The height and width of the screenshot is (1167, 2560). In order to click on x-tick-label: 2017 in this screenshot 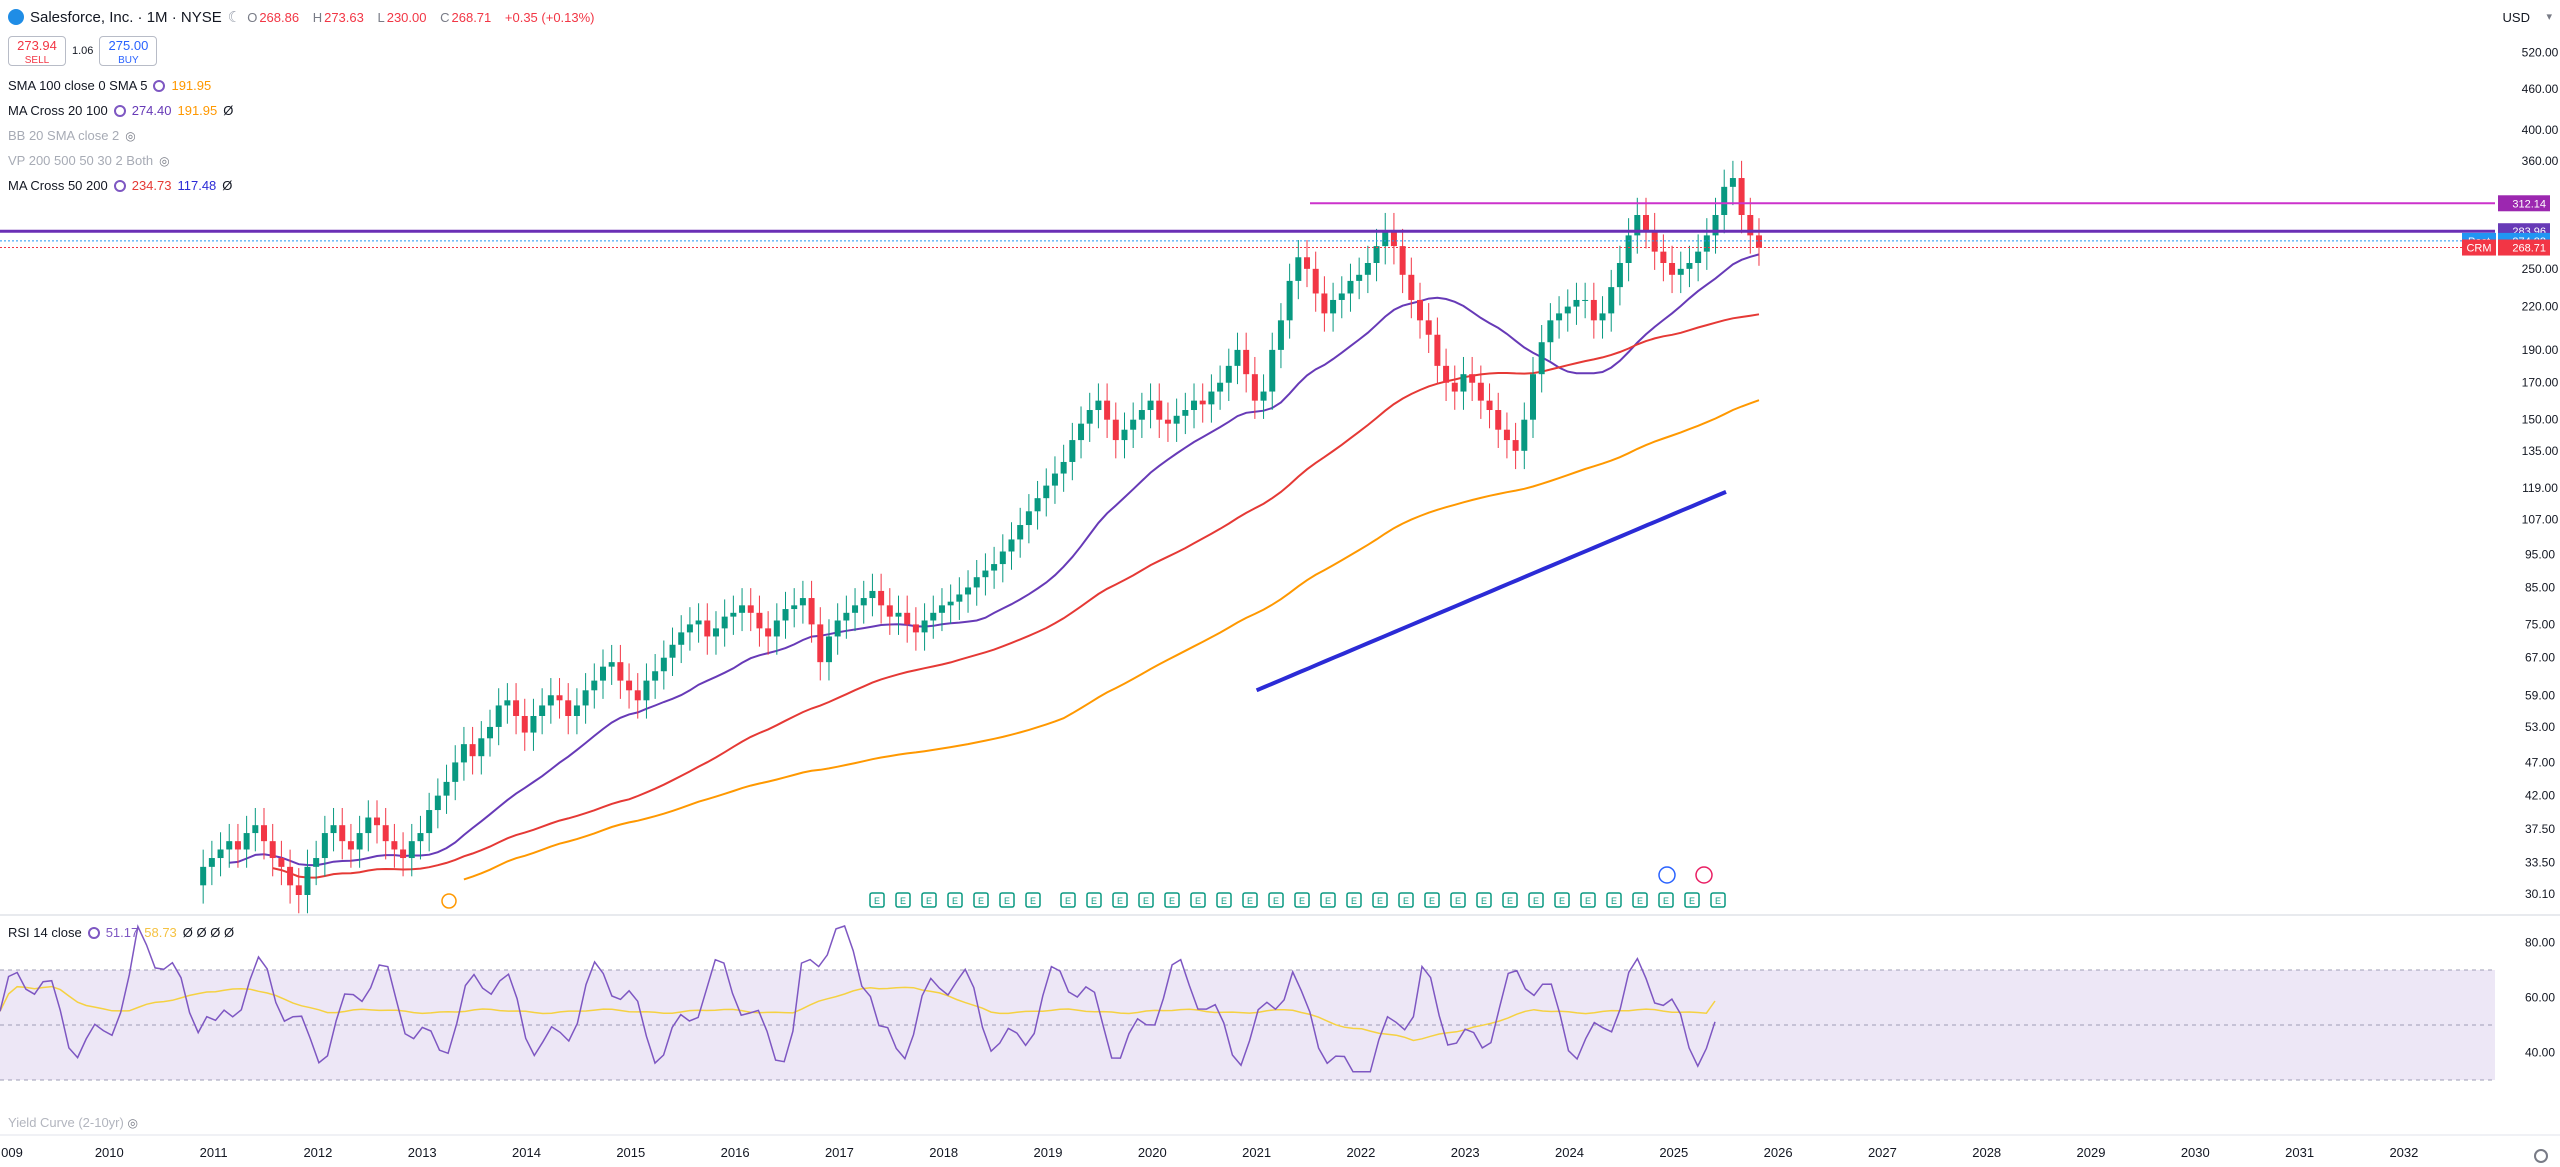, I will do `click(839, 1152)`.